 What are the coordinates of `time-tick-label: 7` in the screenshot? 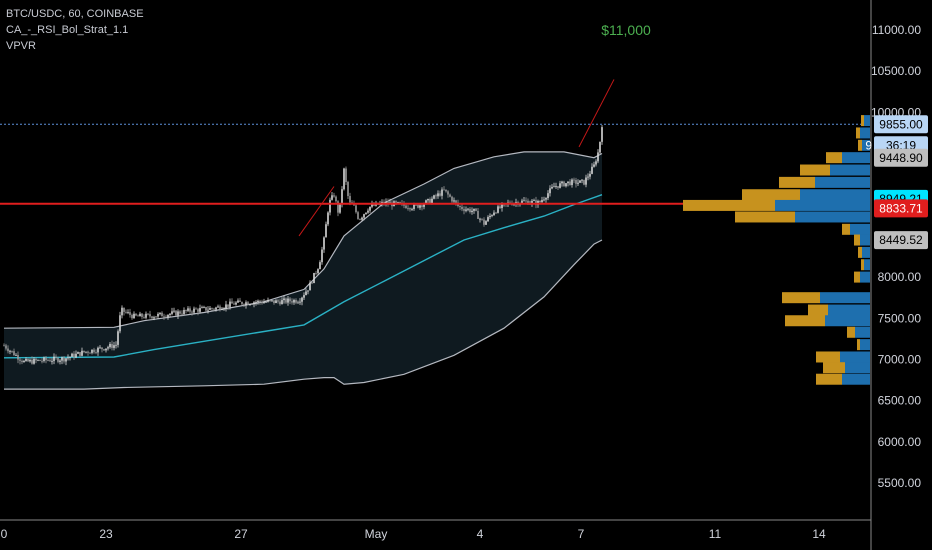 It's located at (581, 534).